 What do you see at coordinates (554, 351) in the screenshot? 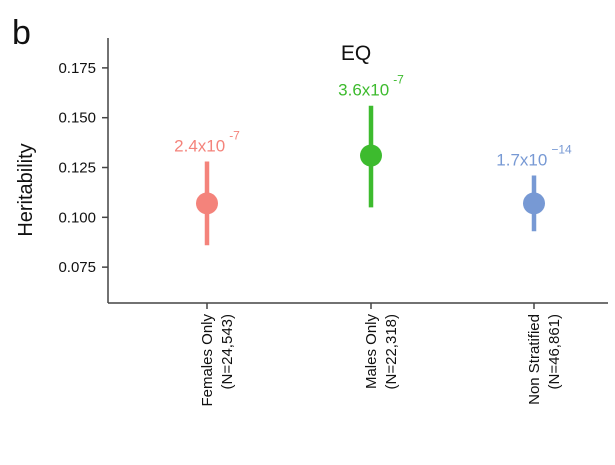
I see `x-tick-label-n: (N=46,861)` at bounding box center [554, 351].